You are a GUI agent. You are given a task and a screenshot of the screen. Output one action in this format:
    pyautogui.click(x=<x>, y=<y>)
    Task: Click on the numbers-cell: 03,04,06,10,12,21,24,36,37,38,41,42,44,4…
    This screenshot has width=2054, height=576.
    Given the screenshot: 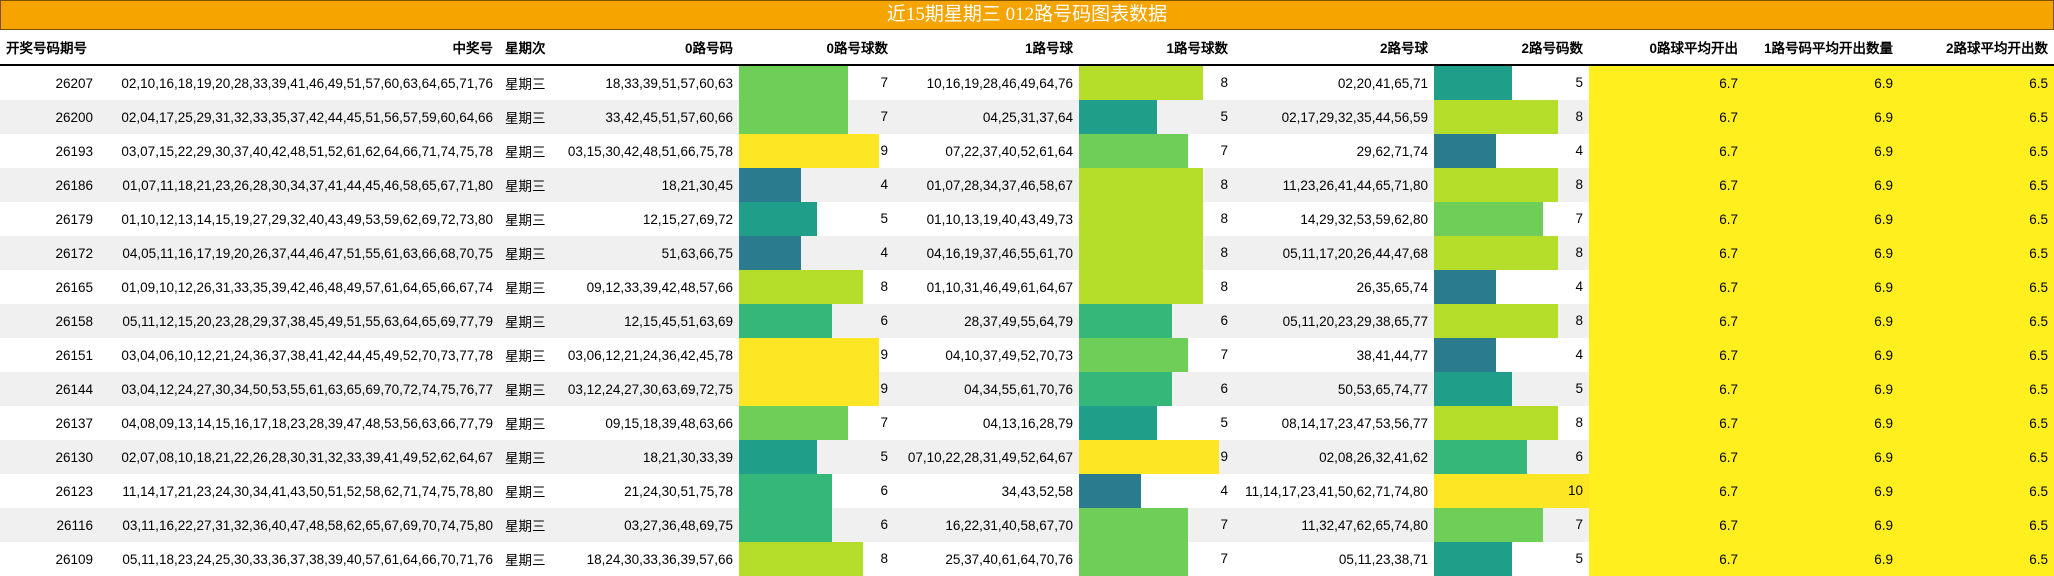 What is the action you would take?
    pyautogui.click(x=307, y=355)
    